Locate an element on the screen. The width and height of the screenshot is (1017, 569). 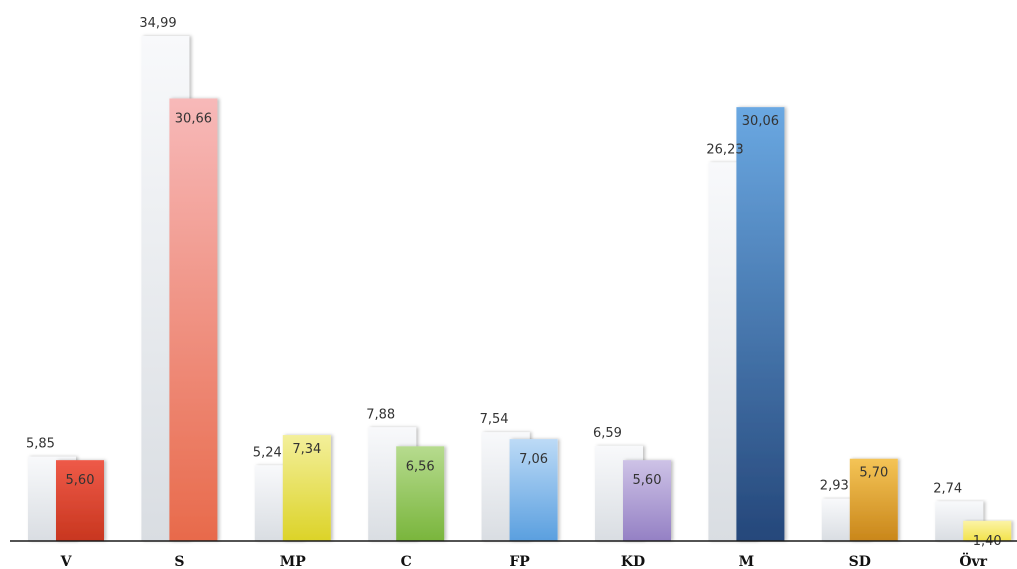
value-label-current-S: 30,66 is located at coordinates (193, 118).